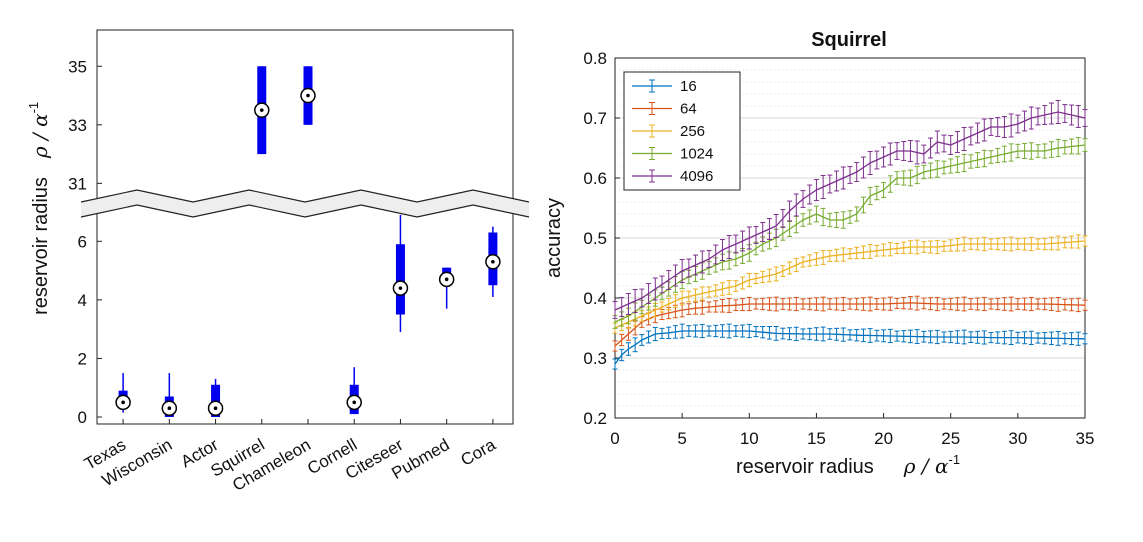 Image resolution: width=1143 pixels, height=542 pixels. Describe the element at coordinates (688, 109) in the screenshot. I see `legend-label-64: 64` at that location.